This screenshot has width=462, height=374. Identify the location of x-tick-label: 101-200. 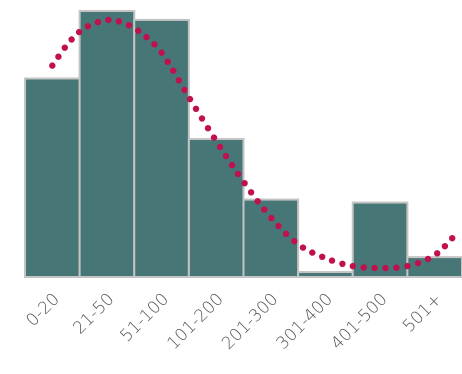
(195, 321).